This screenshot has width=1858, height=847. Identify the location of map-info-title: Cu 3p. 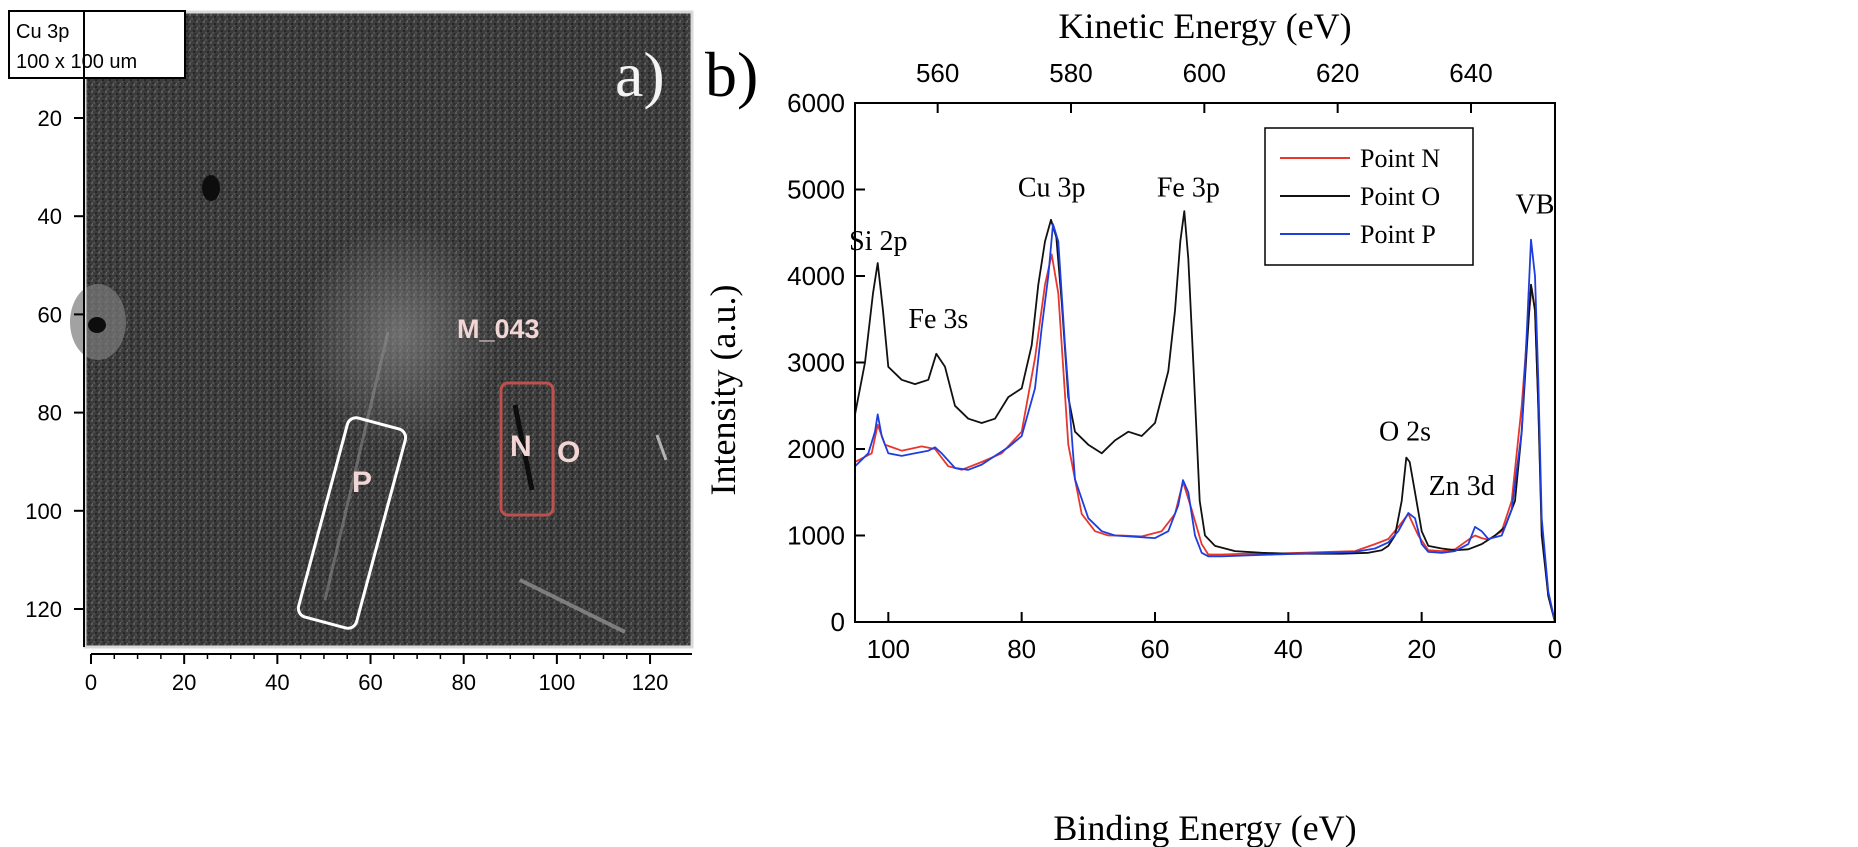
(42, 32).